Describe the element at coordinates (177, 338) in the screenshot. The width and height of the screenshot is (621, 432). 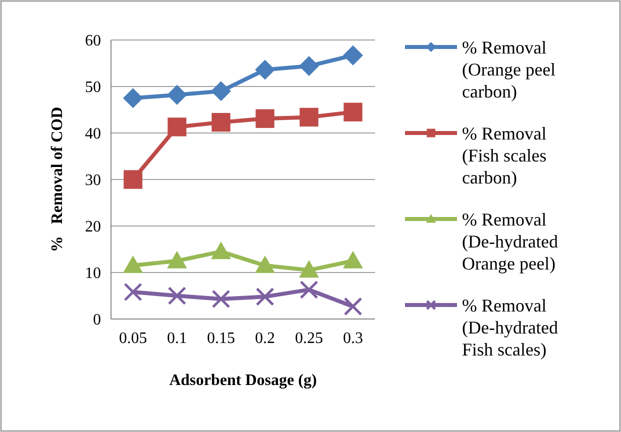
I see `x-tick-label: 0.1` at that location.